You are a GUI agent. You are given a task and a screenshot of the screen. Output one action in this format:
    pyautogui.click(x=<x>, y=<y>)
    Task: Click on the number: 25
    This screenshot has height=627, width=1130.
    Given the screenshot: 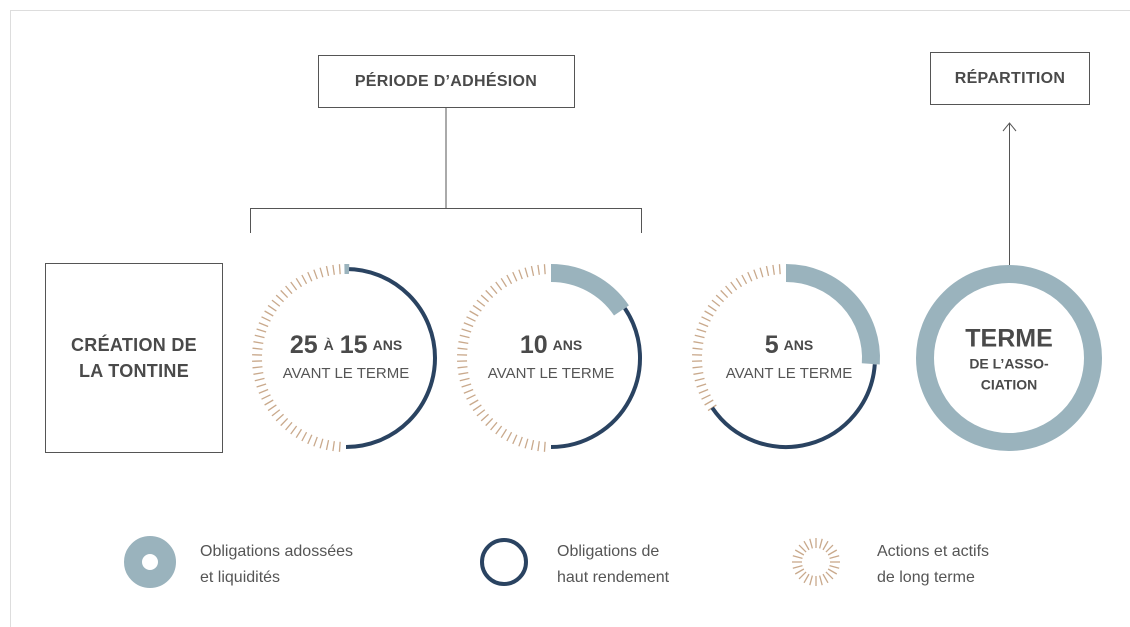 What is the action you would take?
    pyautogui.click(x=304, y=345)
    